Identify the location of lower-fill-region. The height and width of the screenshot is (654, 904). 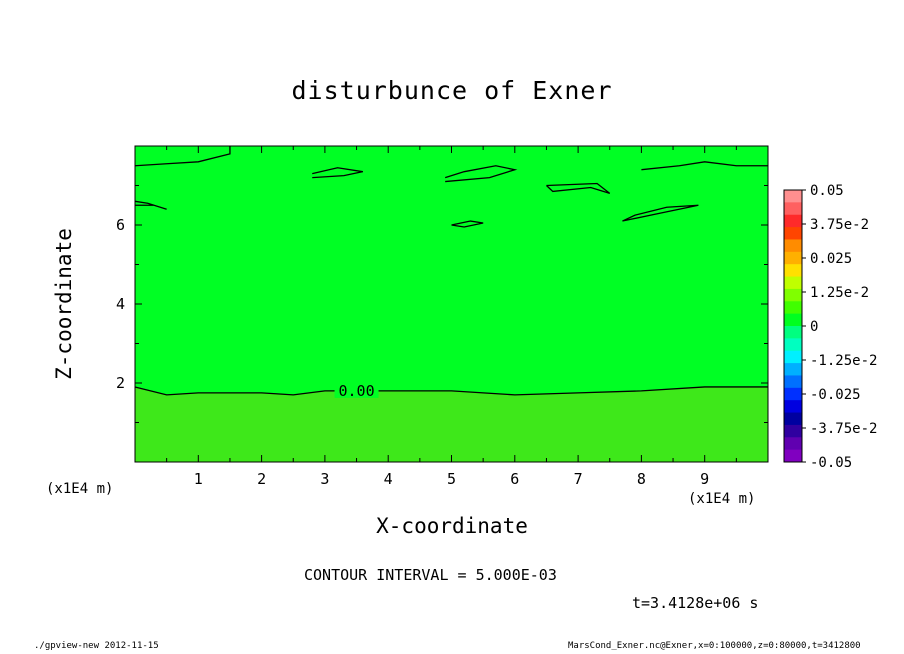
(451, 424).